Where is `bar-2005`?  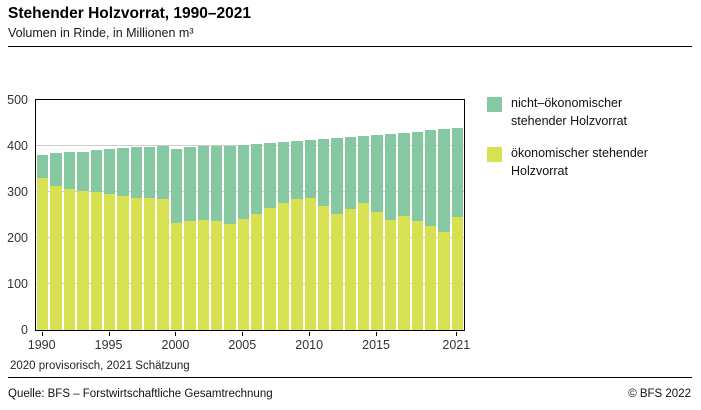 bar-2005 is located at coordinates (243, 215).